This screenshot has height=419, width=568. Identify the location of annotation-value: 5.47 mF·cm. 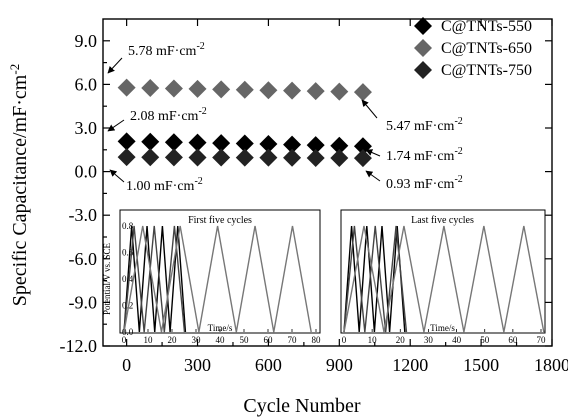
(420, 126).